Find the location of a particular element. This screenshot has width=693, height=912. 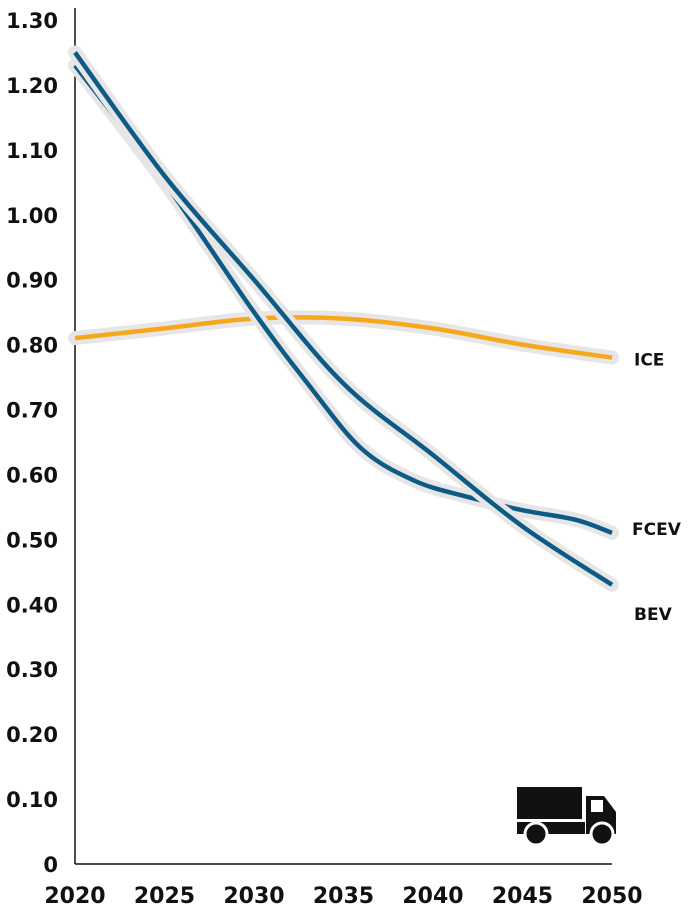

x-tick-label: 2020 is located at coordinates (74, 896).